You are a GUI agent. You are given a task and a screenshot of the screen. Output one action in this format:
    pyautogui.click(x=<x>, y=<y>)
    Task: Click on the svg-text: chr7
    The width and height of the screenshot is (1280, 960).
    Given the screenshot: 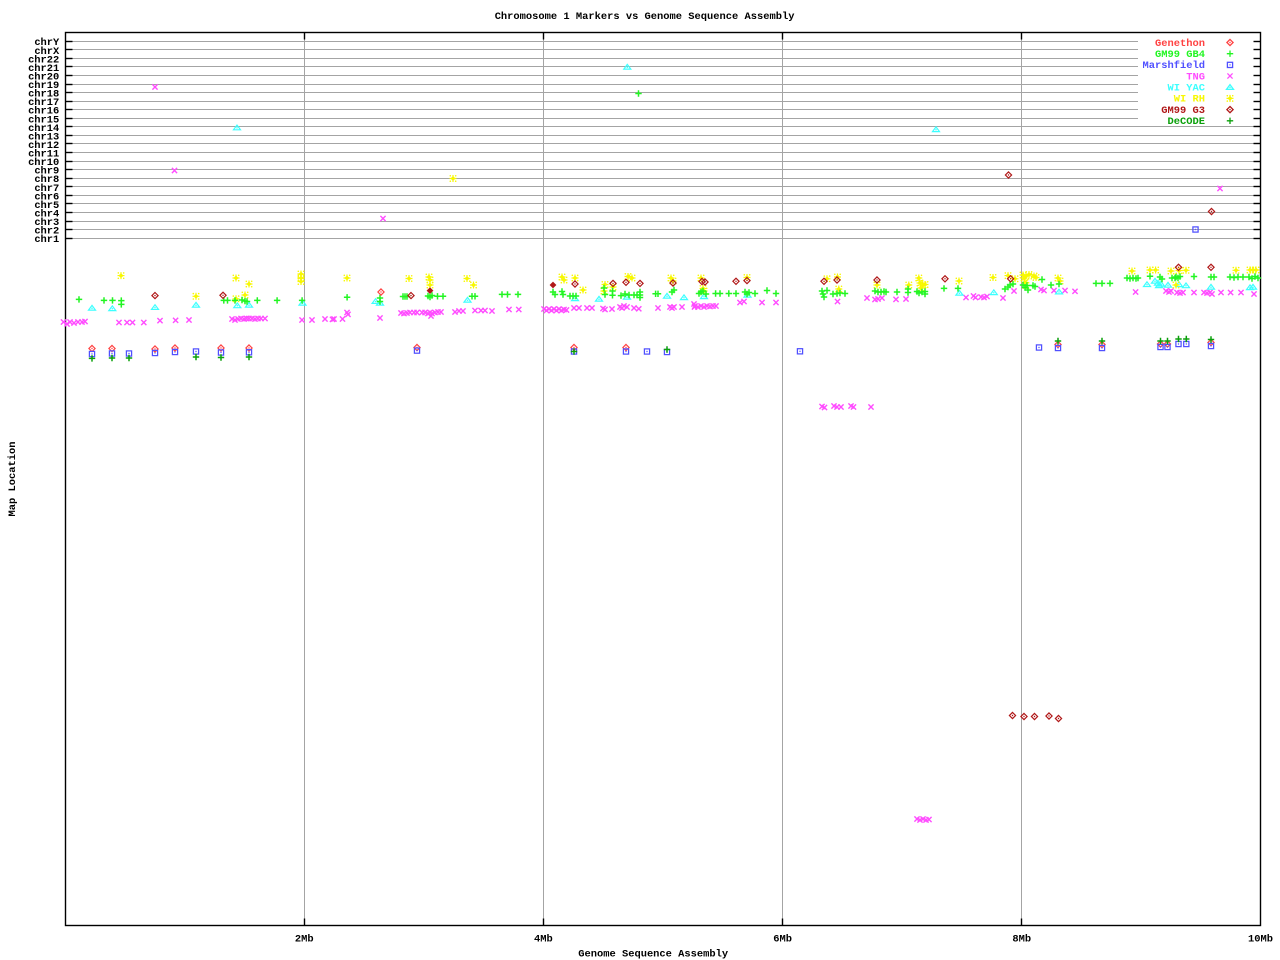 What is the action you would take?
    pyautogui.click(x=46, y=189)
    